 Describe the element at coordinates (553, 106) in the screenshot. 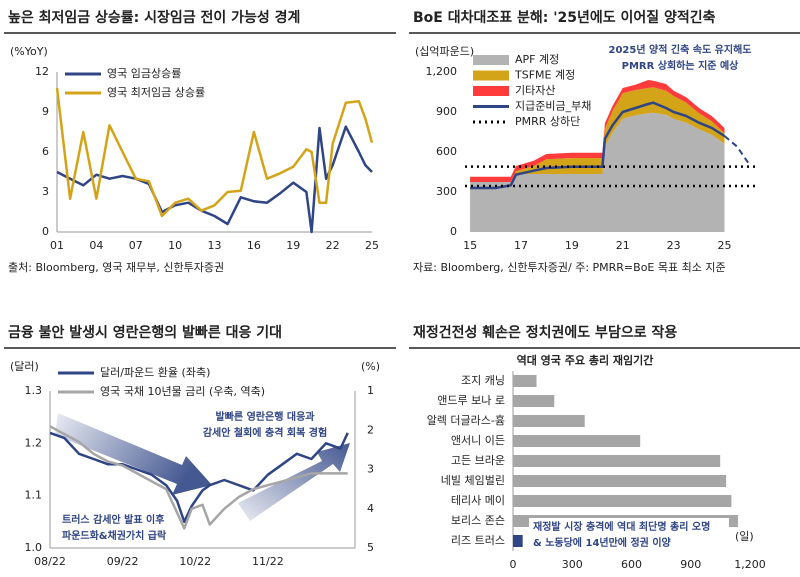

I see `legend-label: 지급준비금_부채` at that location.